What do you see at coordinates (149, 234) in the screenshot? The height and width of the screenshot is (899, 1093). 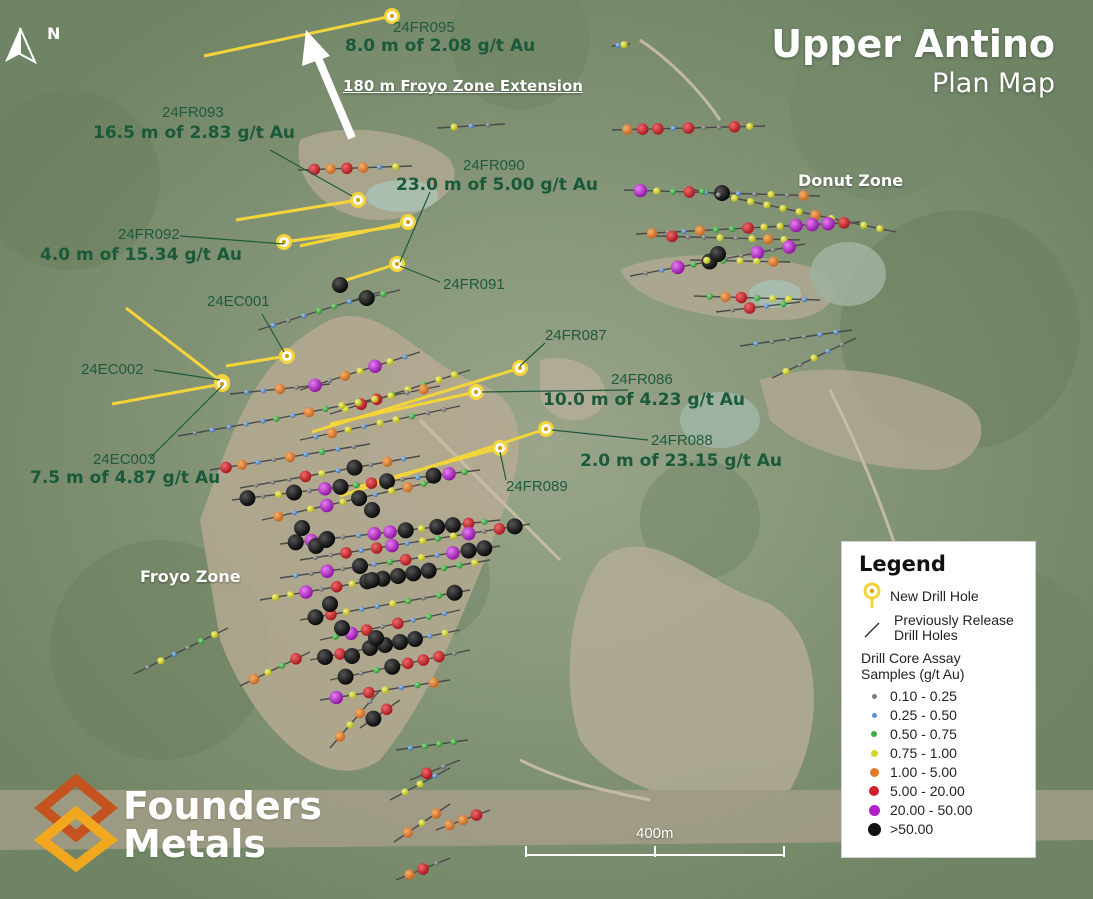 I see `hole-id-24FR092: 24FR092` at bounding box center [149, 234].